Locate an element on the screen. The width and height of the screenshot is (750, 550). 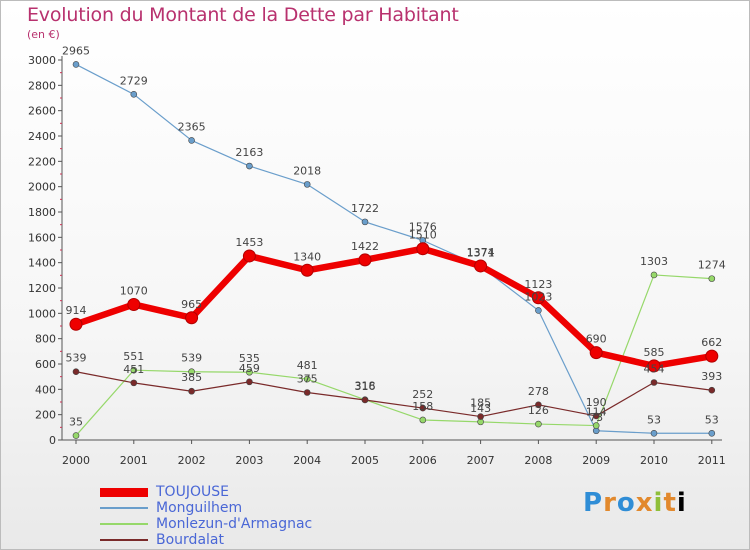
x-tick-label: 2005 is located at coordinates (365, 460).